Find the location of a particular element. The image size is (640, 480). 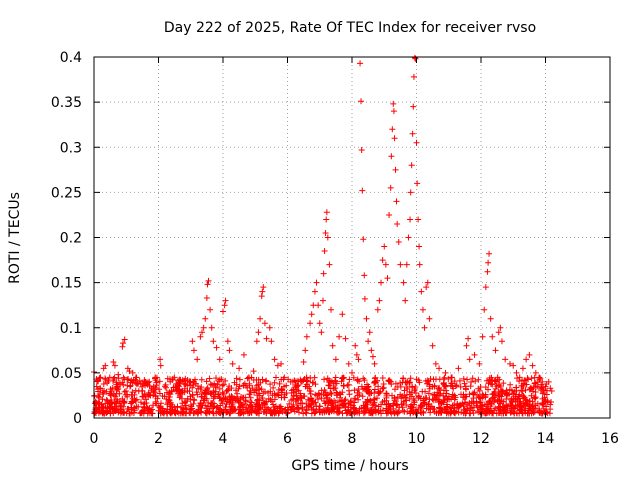

y-tick-label: 0.4 is located at coordinates (71, 58).